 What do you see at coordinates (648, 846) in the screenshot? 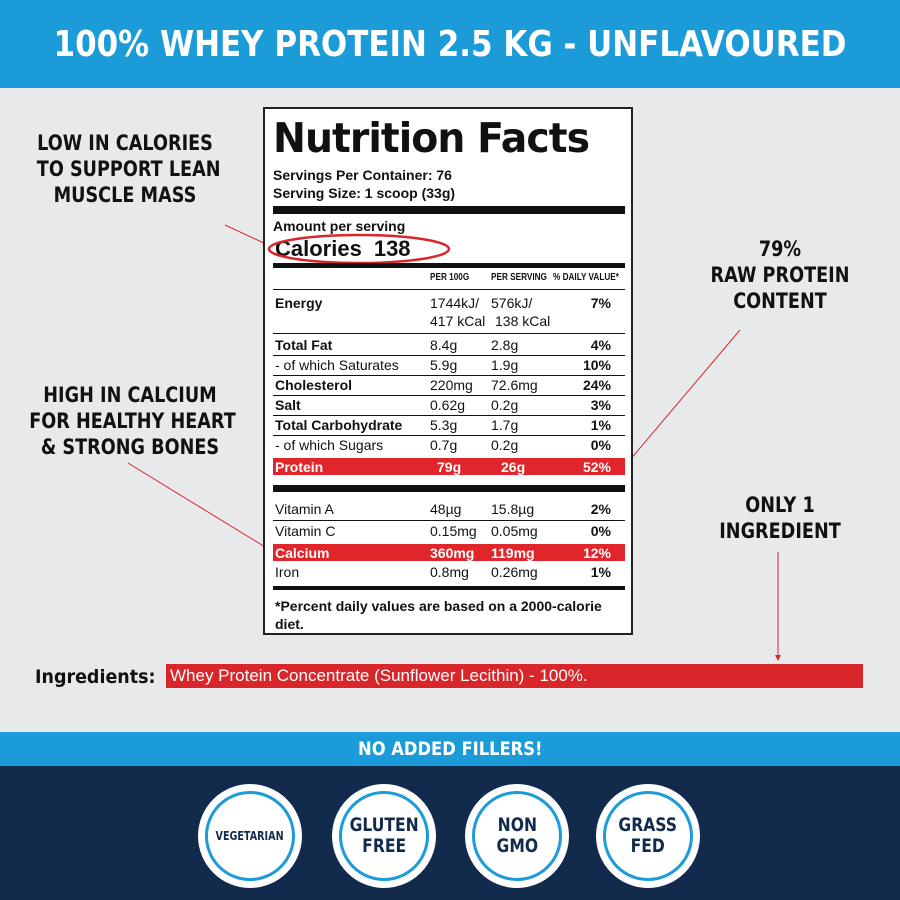
I see `badge-line: FED` at bounding box center [648, 846].